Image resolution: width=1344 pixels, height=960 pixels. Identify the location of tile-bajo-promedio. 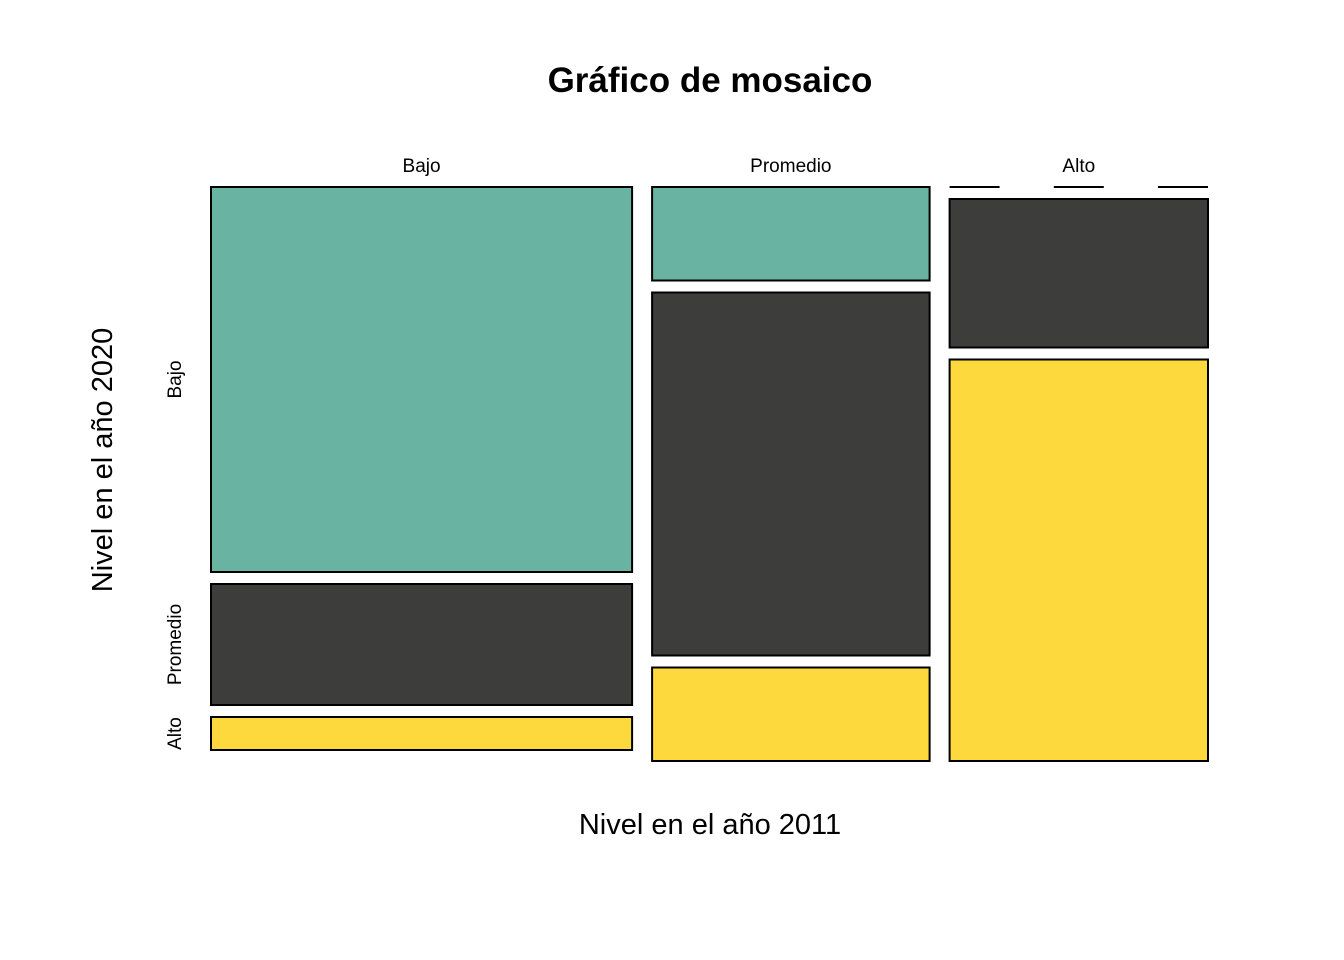
(422, 644).